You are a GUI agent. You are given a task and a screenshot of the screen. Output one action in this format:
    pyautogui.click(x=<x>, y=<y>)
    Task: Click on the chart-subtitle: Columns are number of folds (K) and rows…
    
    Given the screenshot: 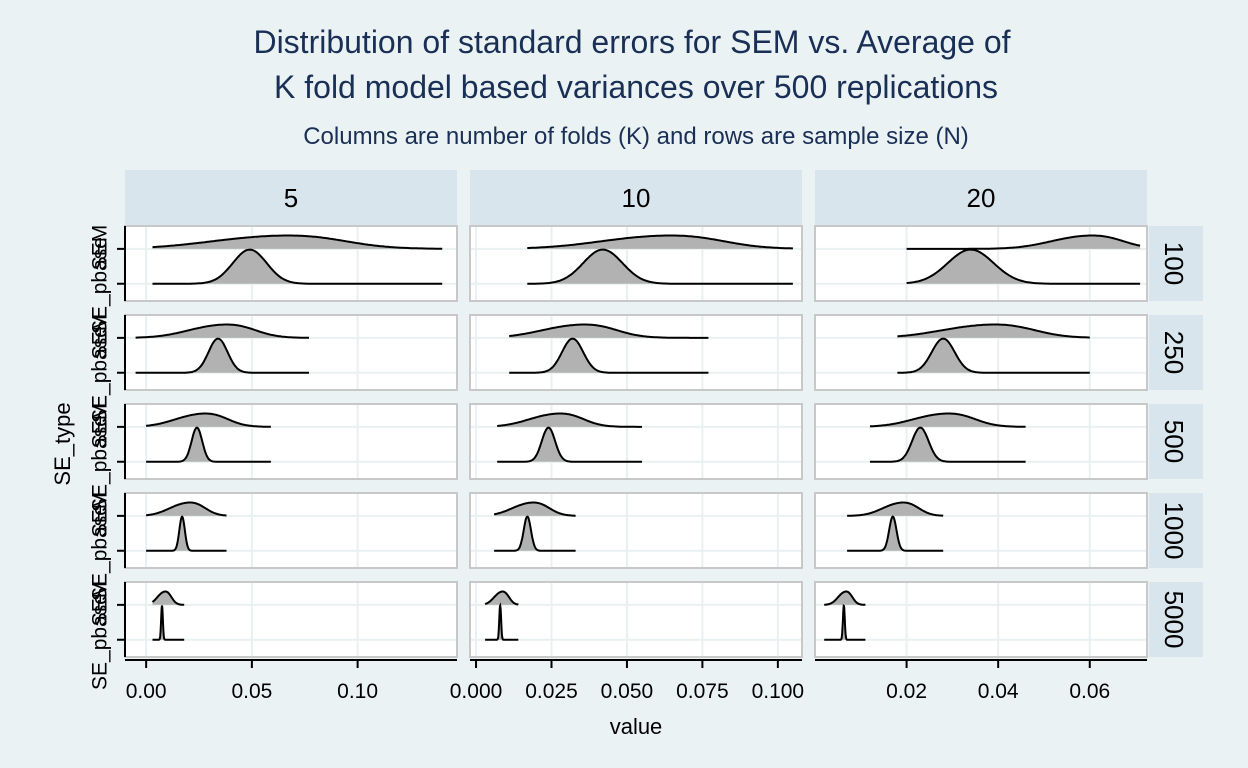 What is the action you would take?
    pyautogui.click(x=636, y=136)
    